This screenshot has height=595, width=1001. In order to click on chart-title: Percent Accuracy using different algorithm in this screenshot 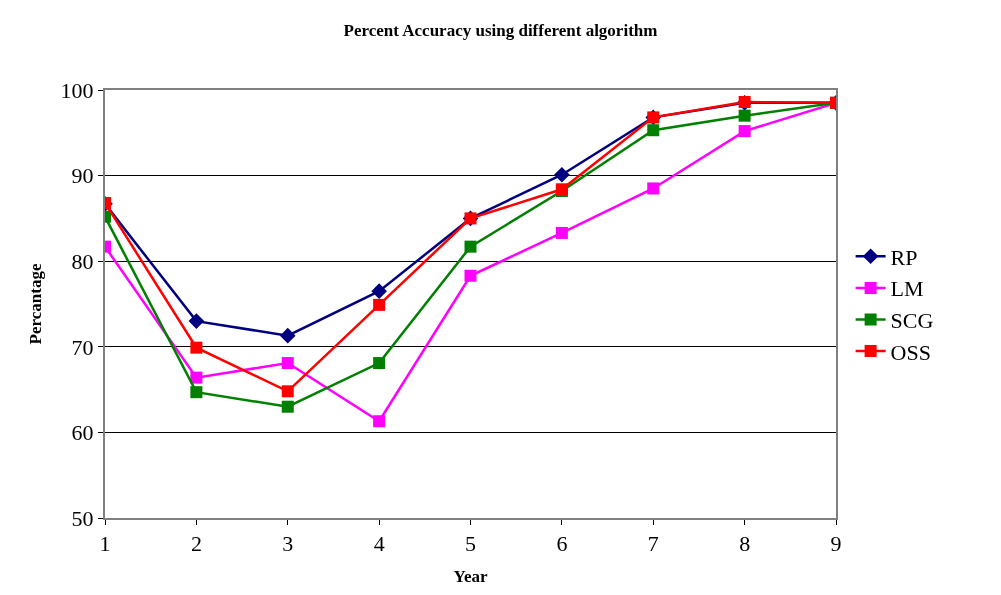, I will do `click(500, 30)`.